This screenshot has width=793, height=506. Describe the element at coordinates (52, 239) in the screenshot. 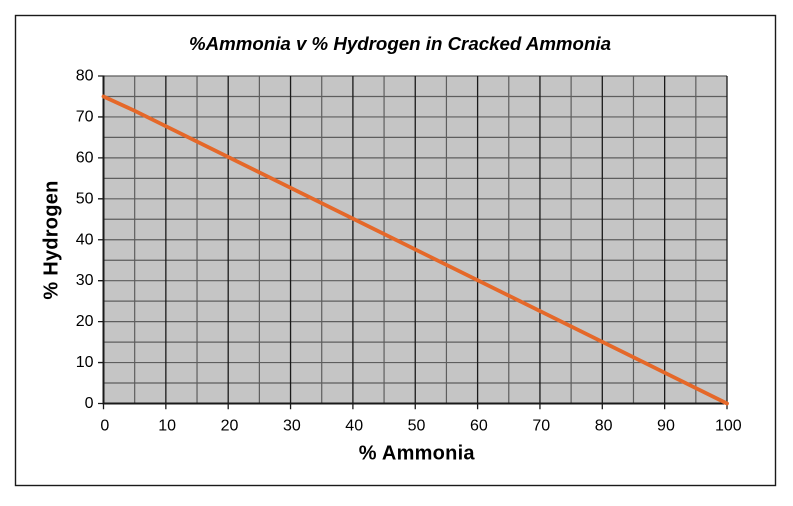

I see `svg-text: % Hydrogen` at that location.